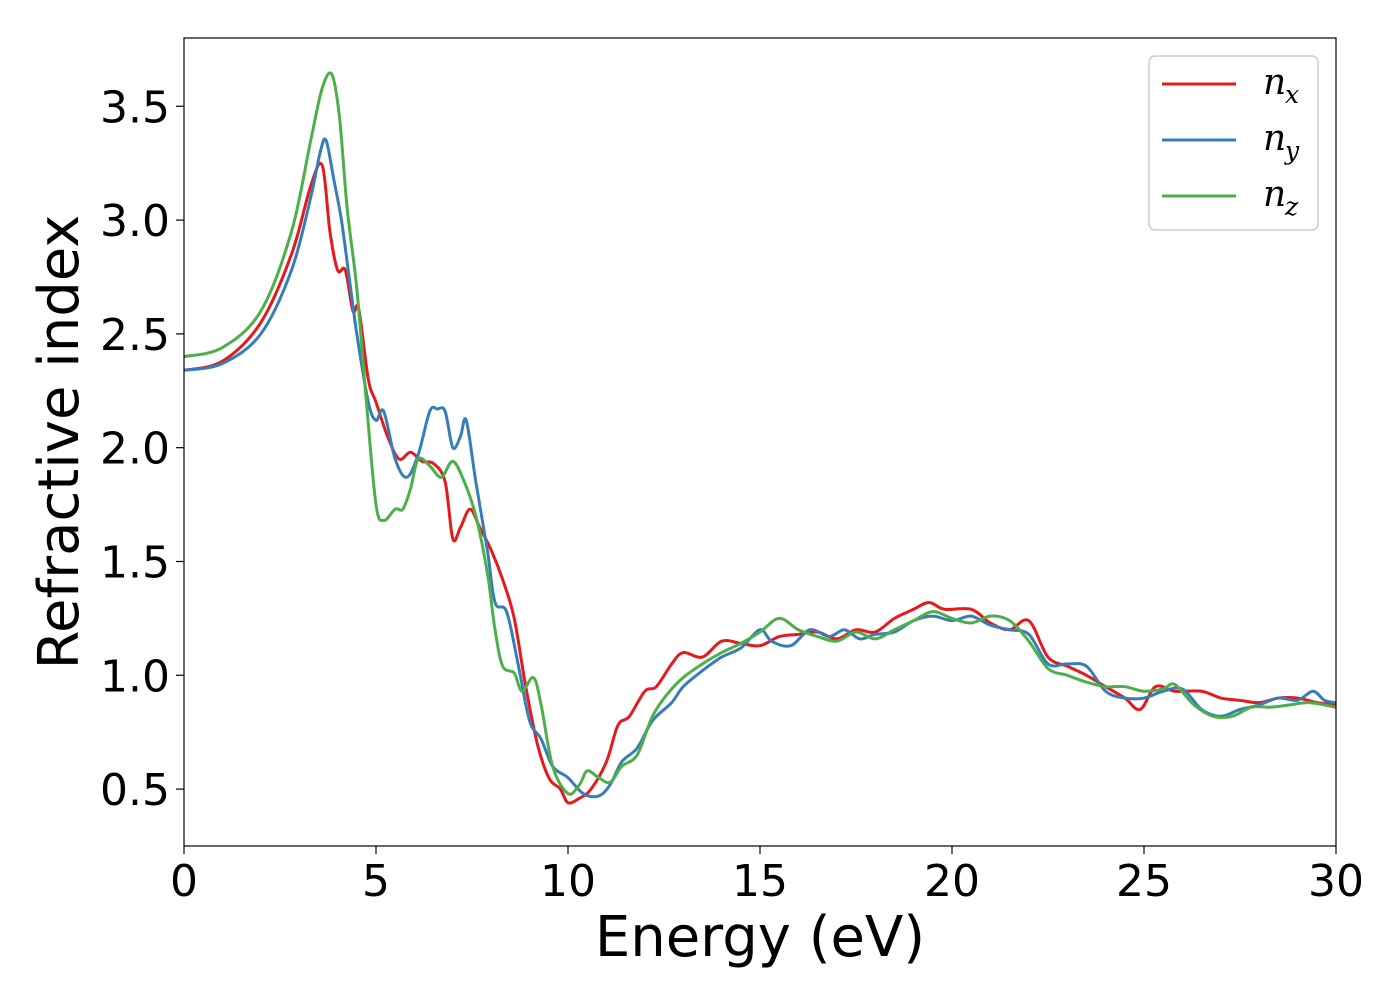  I want to click on y-tick-label: 0.5, so click(135, 790).